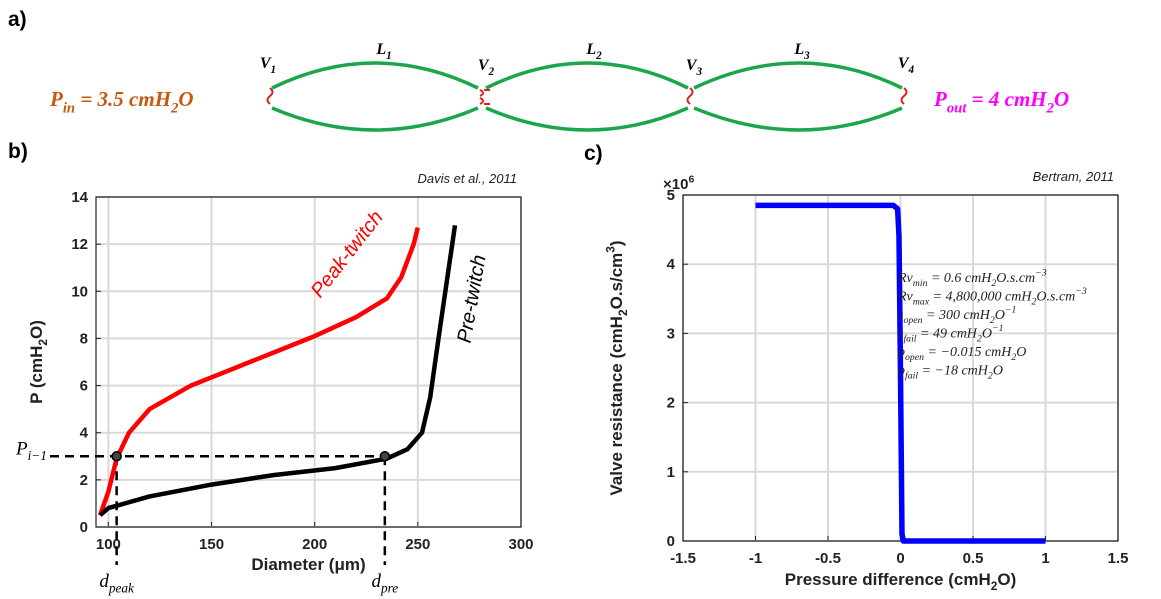 This screenshot has width=1161, height=599. I want to click on x-tick-label: 1.5, so click(1118, 558).